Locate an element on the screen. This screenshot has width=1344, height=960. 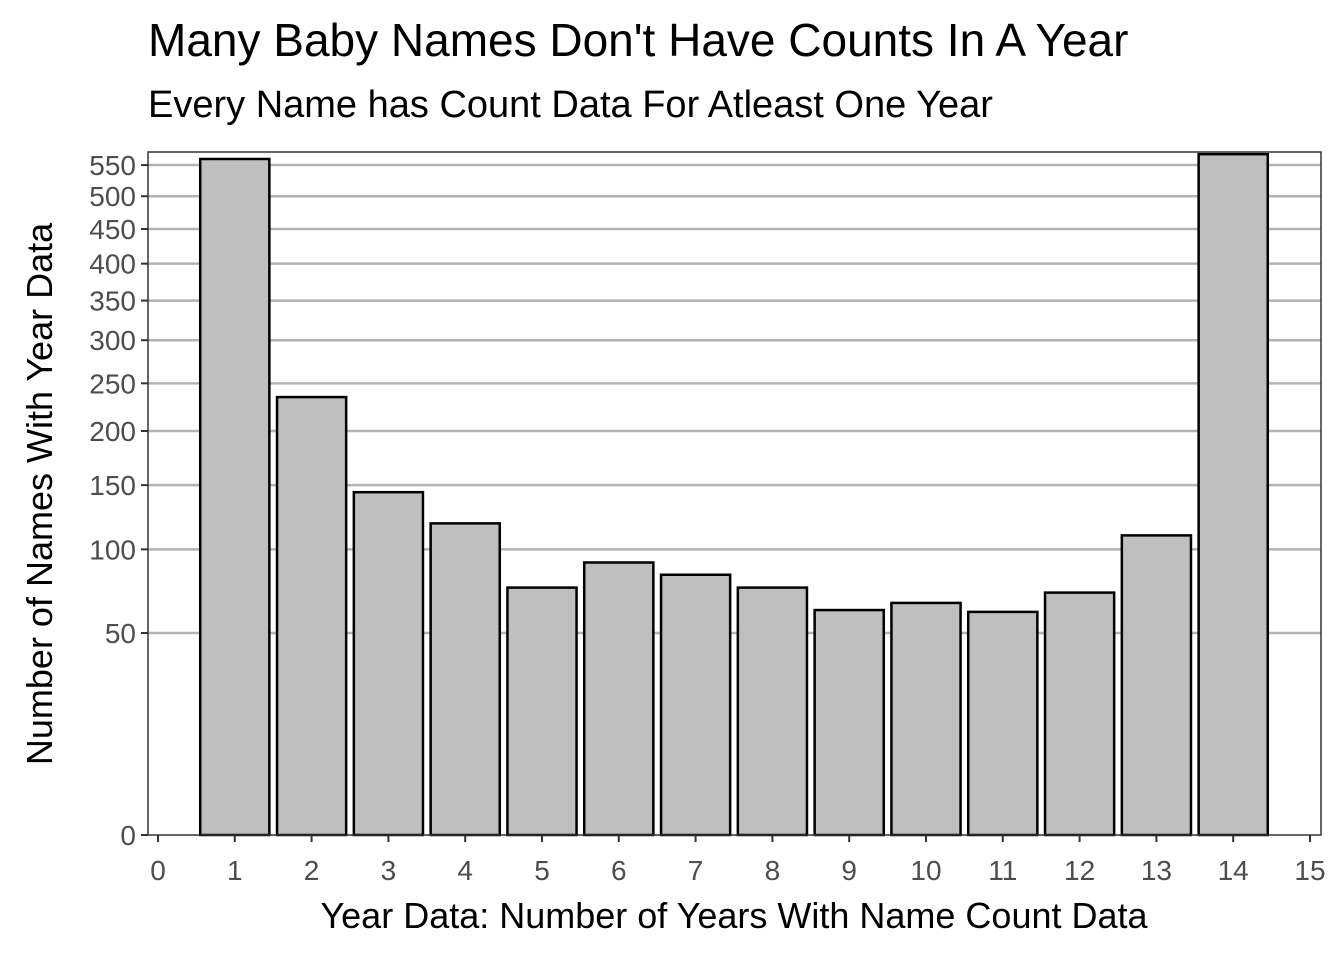
y-tick-label: 50 is located at coordinates (120, 633).